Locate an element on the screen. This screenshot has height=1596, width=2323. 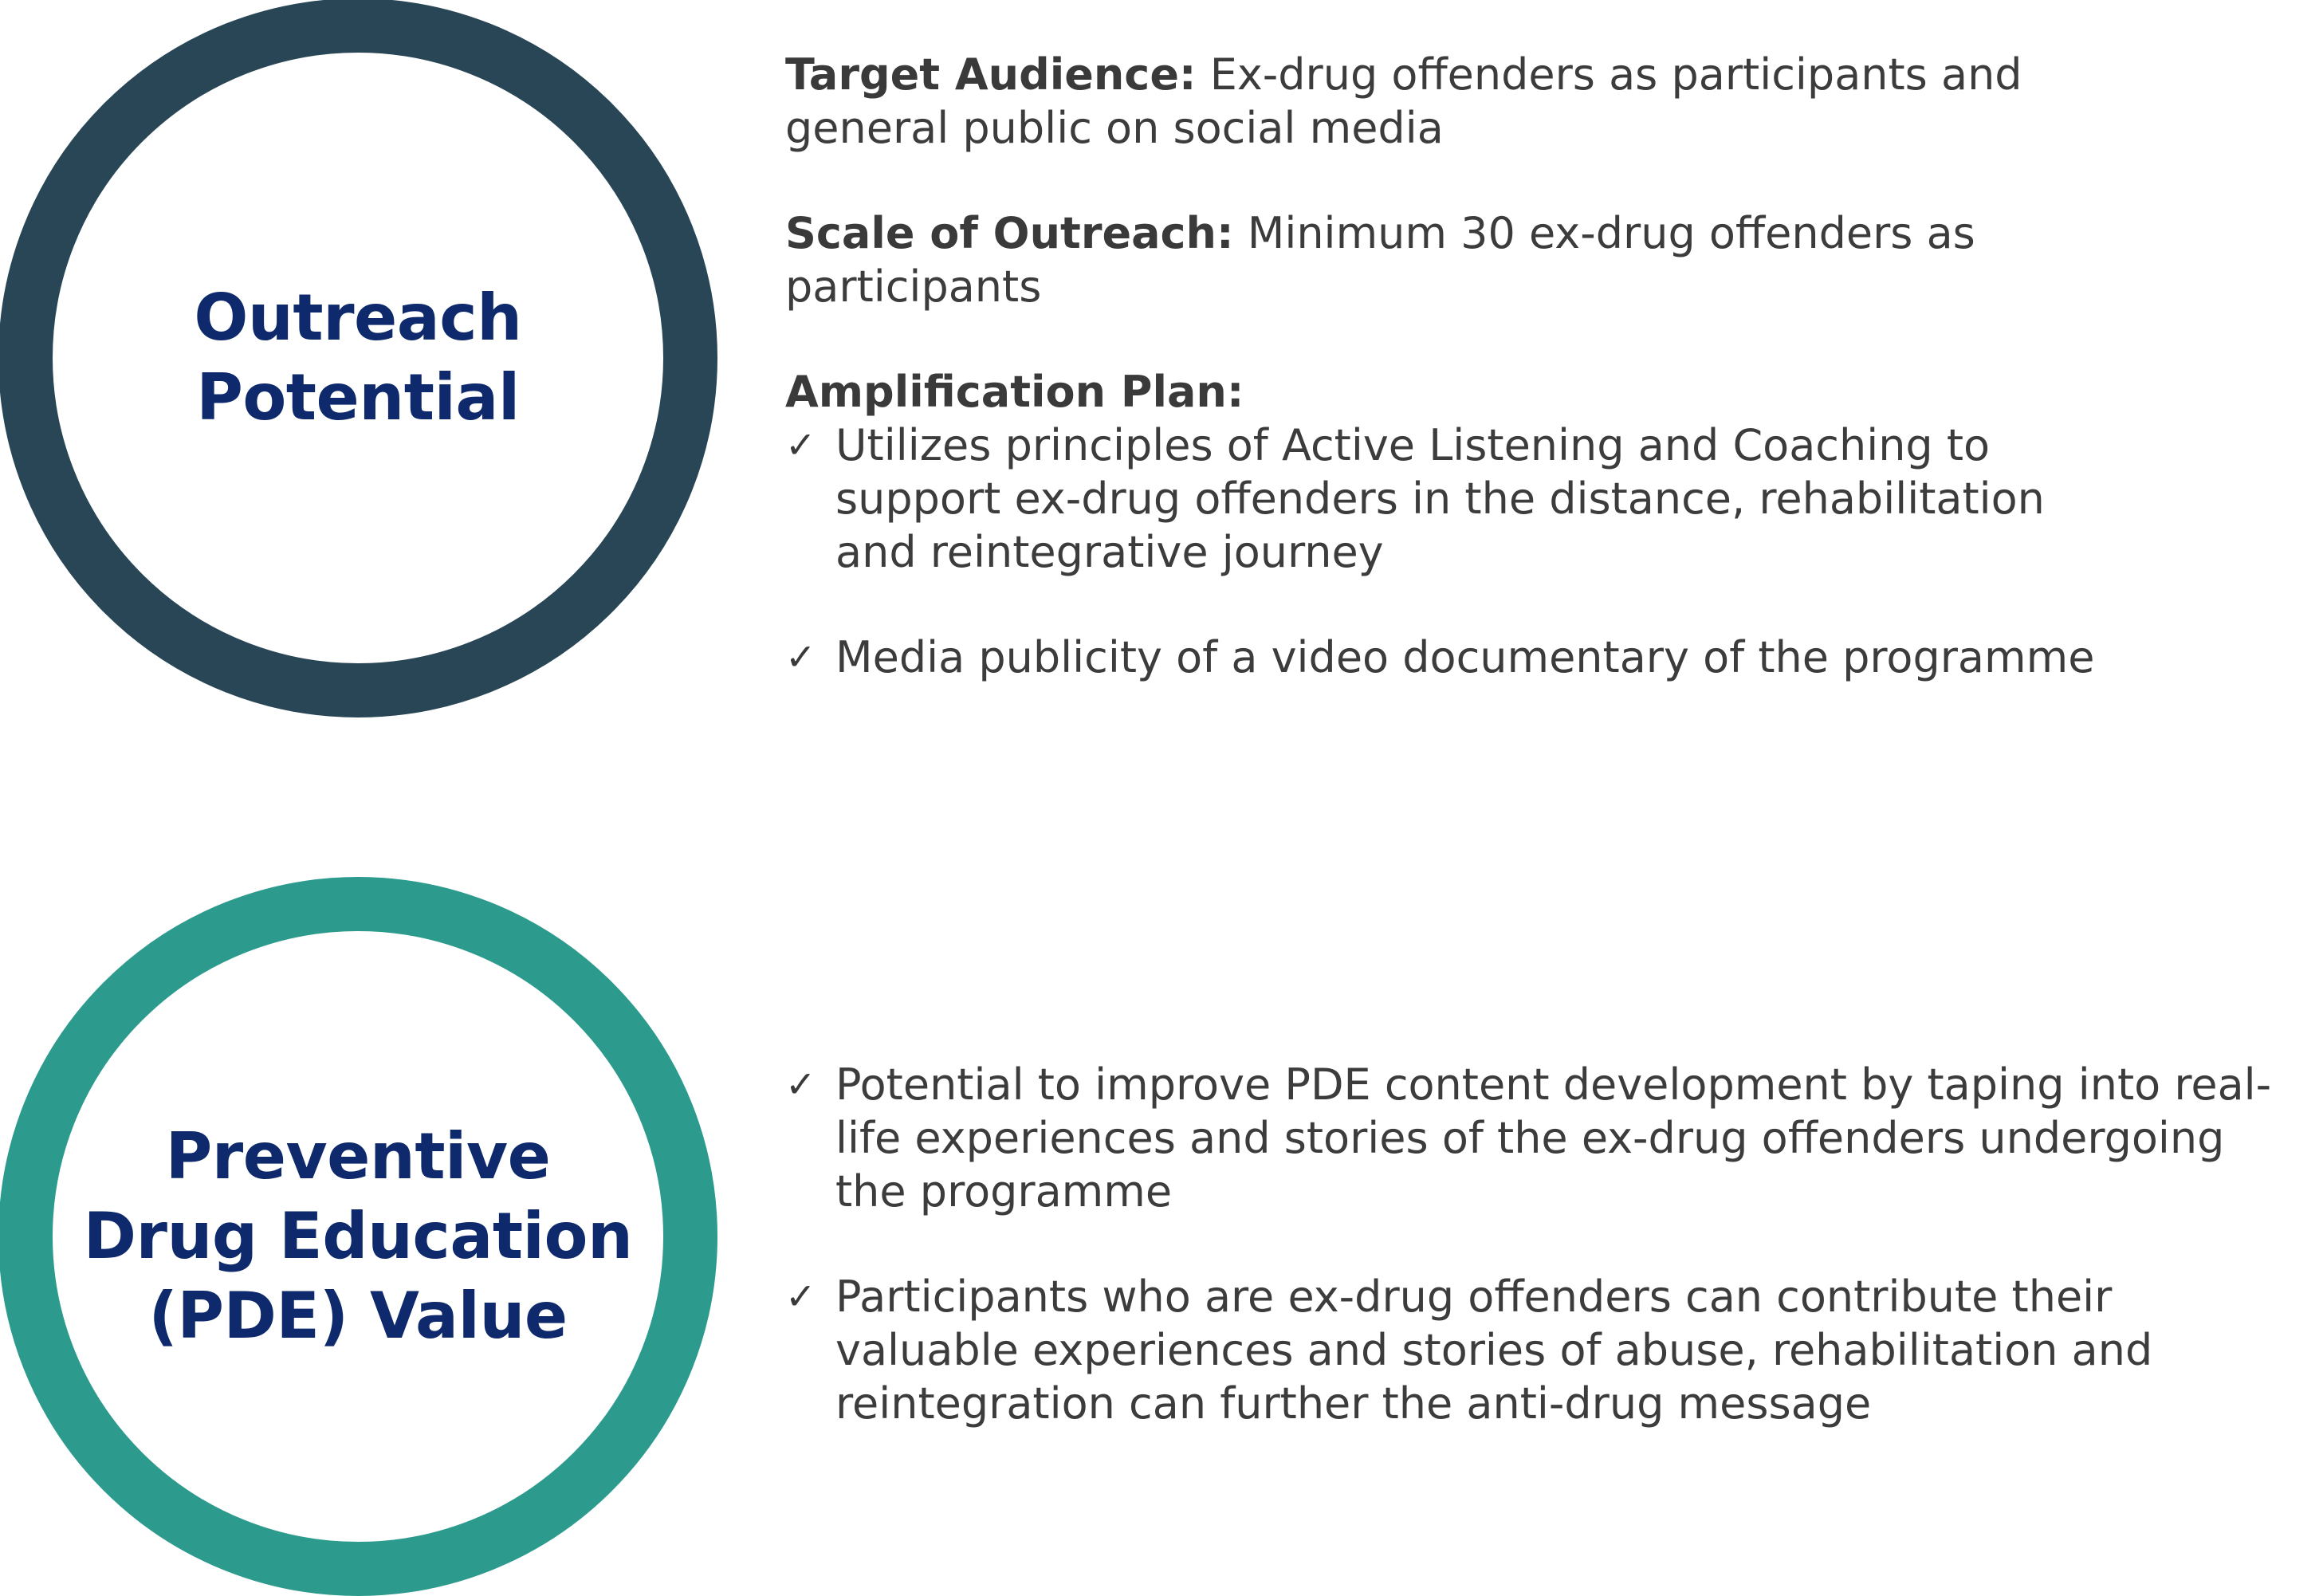
target-audience-text-continued: general public on social media is located at coordinates (1115, 128).